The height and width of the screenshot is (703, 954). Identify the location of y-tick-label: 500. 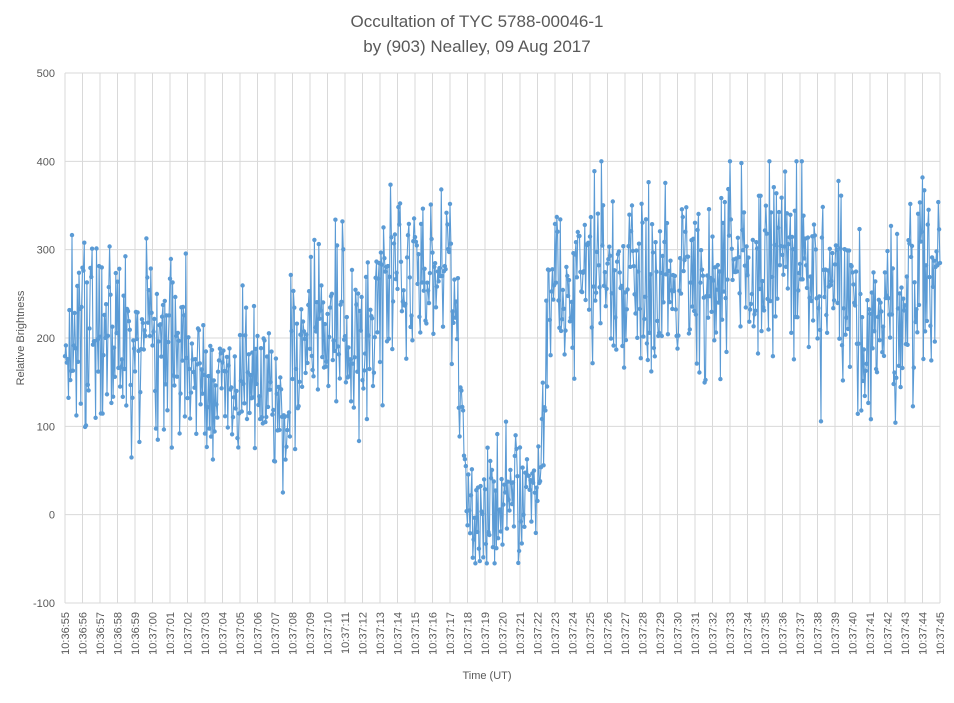
(46, 74).